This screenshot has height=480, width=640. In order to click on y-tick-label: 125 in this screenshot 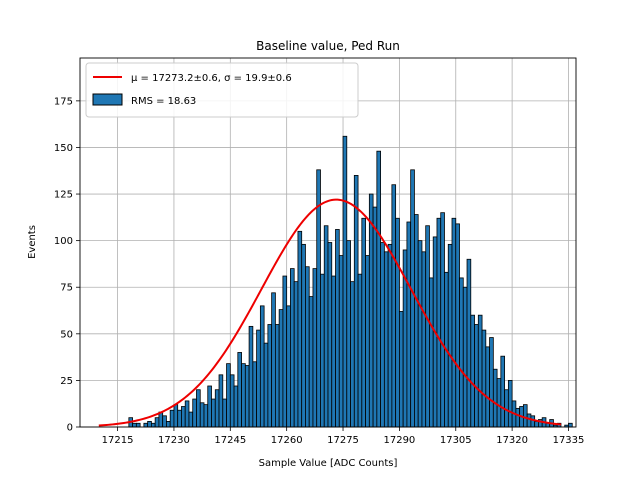, I will do `click(63, 195)`.